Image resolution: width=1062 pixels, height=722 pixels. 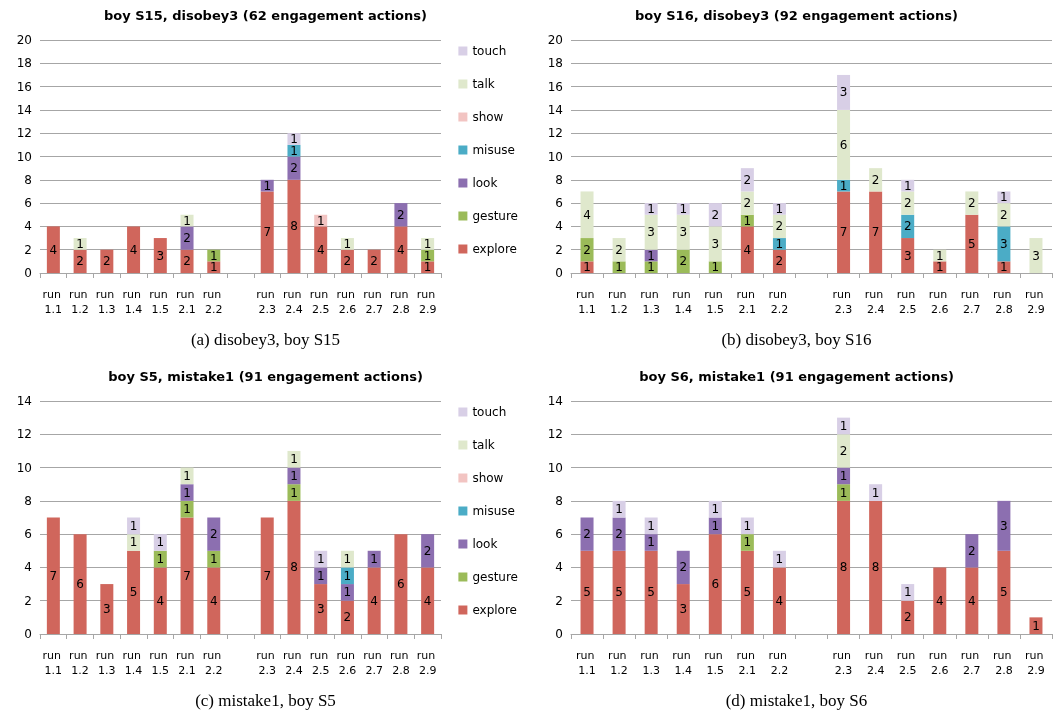 What do you see at coordinates (489, 51) in the screenshot?
I see `legend-label: touch` at bounding box center [489, 51].